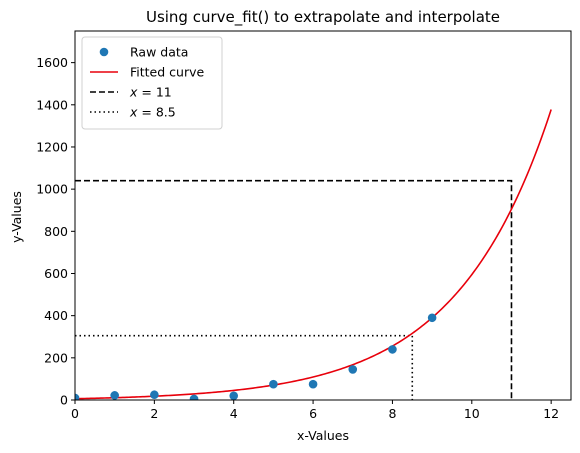 The image size is (580, 453). I want to click on x-tick-label: 2, so click(154, 413).